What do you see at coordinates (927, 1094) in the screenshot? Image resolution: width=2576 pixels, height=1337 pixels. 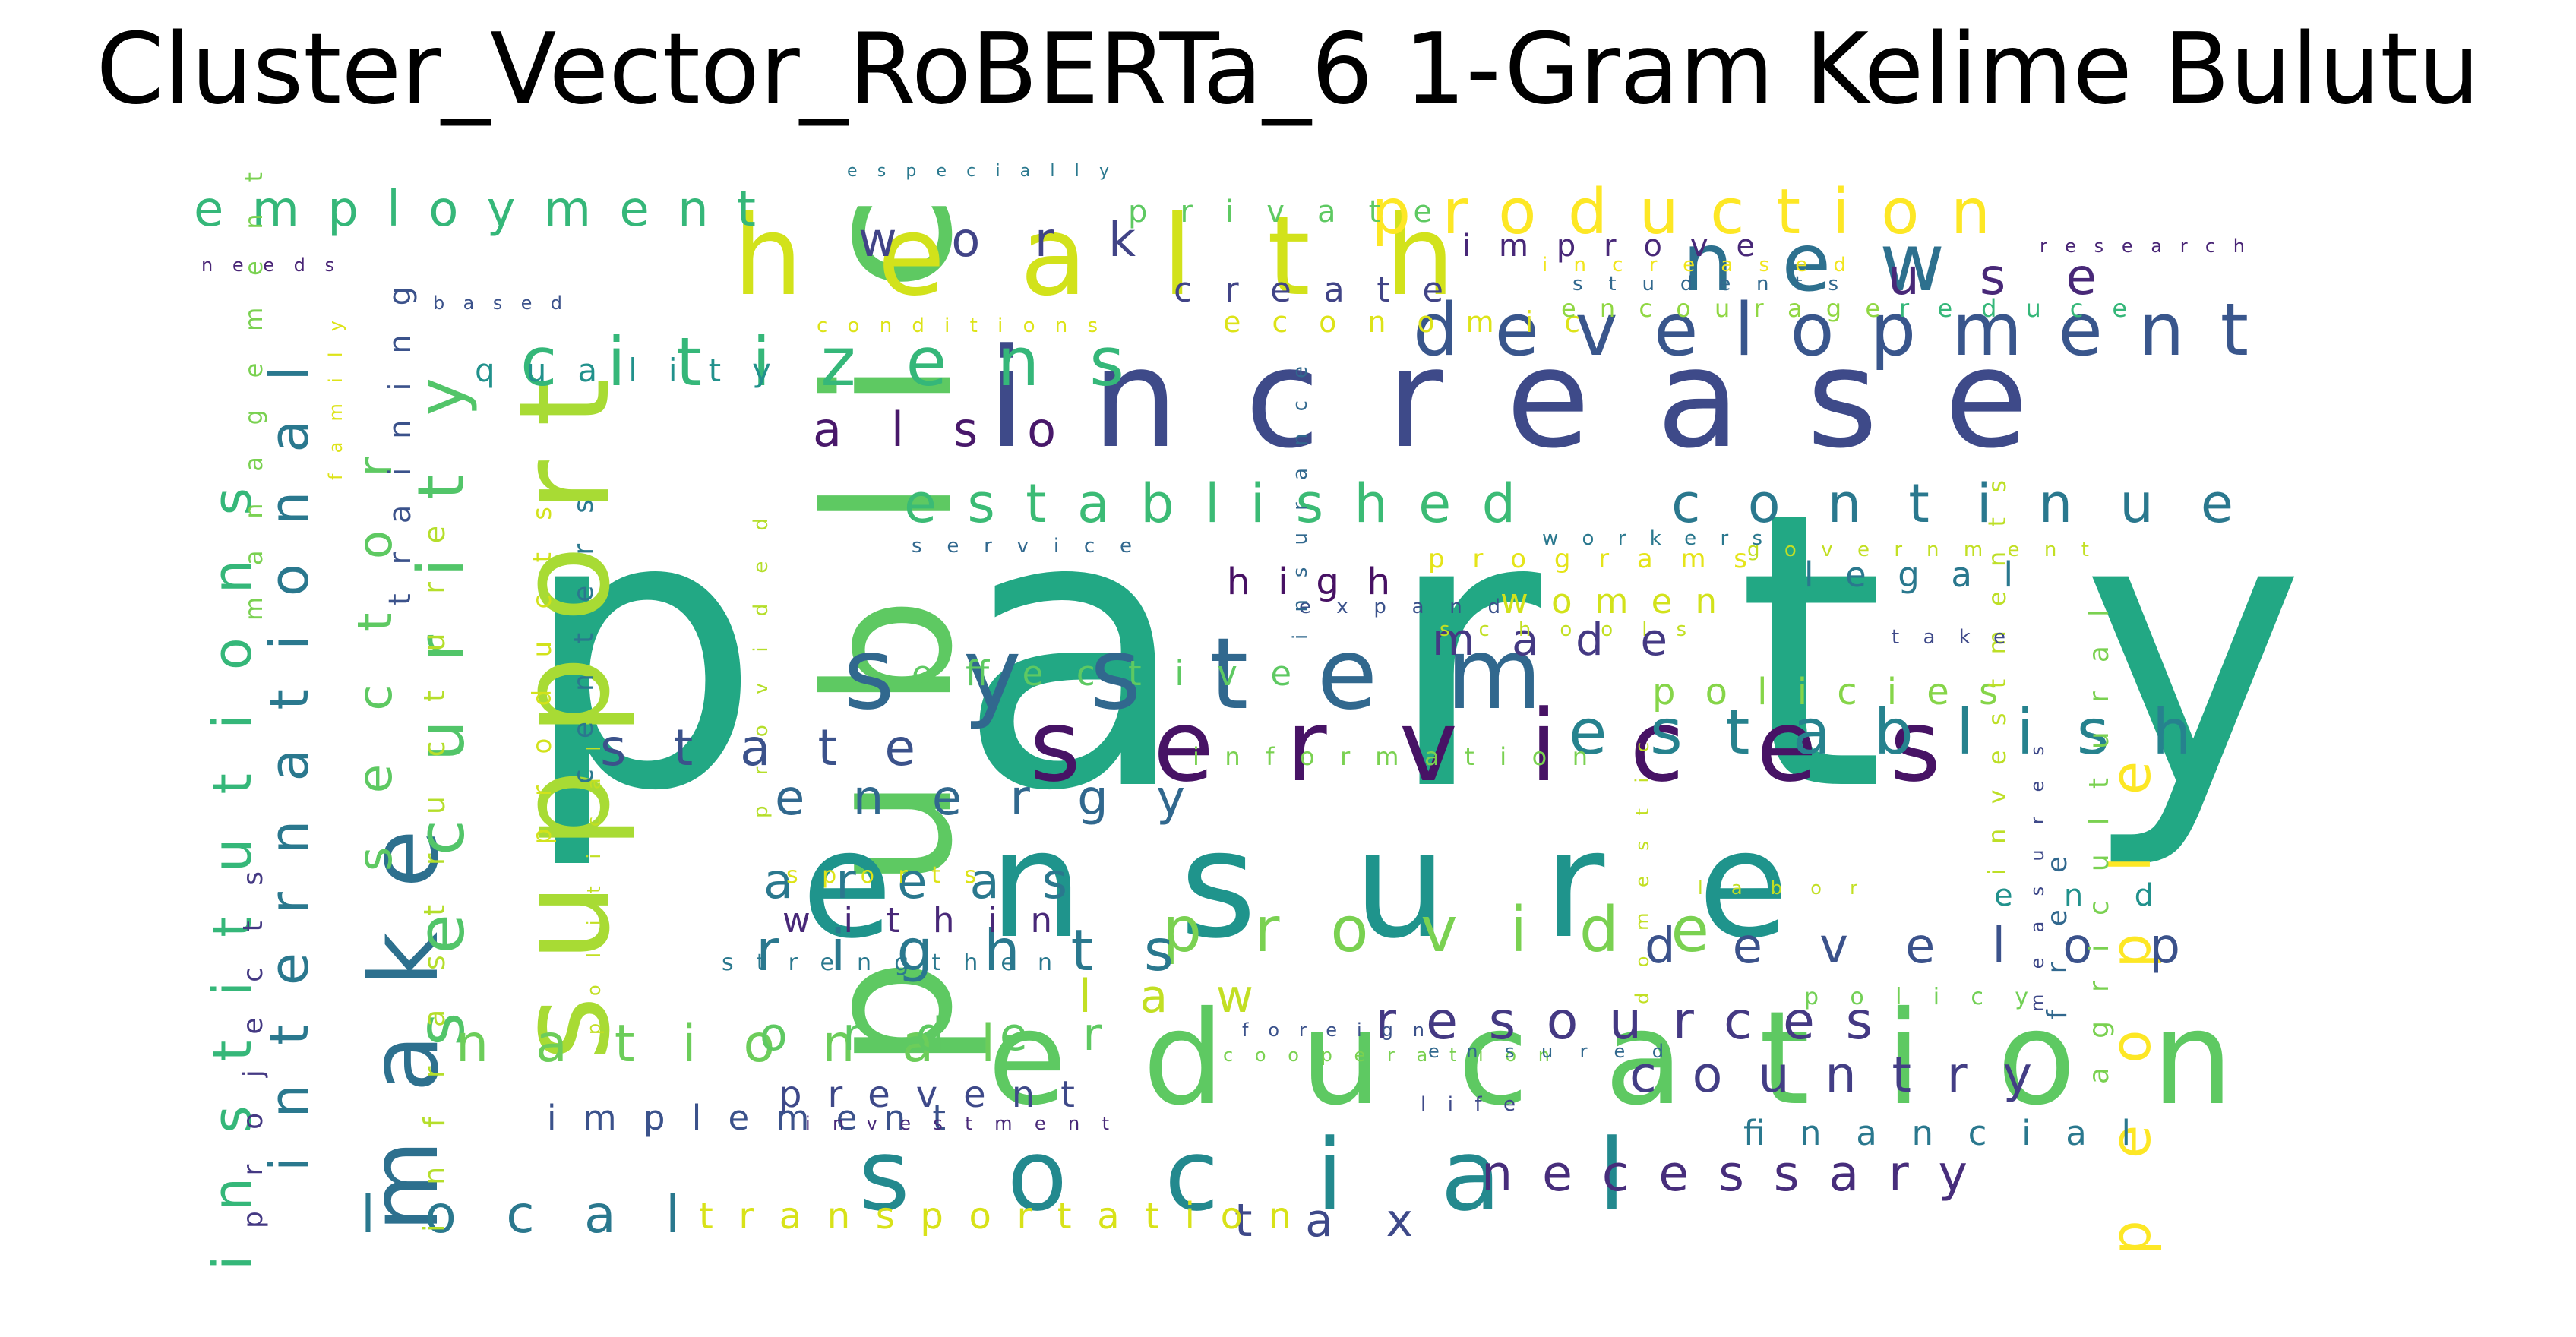 I see `word-prevent: prevent` at bounding box center [927, 1094].